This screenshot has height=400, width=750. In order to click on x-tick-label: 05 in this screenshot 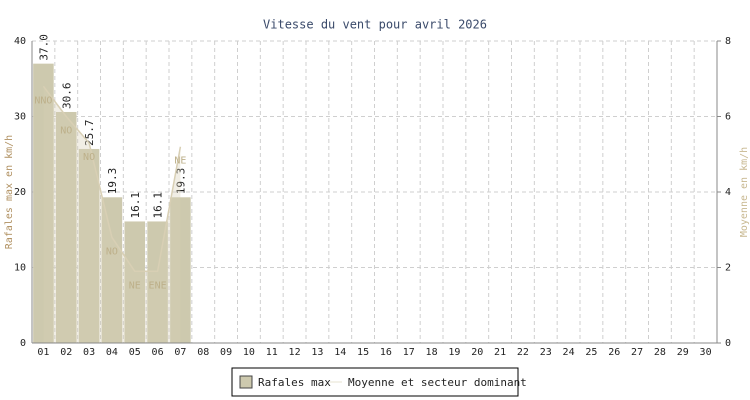, I will do `click(135, 352)`.